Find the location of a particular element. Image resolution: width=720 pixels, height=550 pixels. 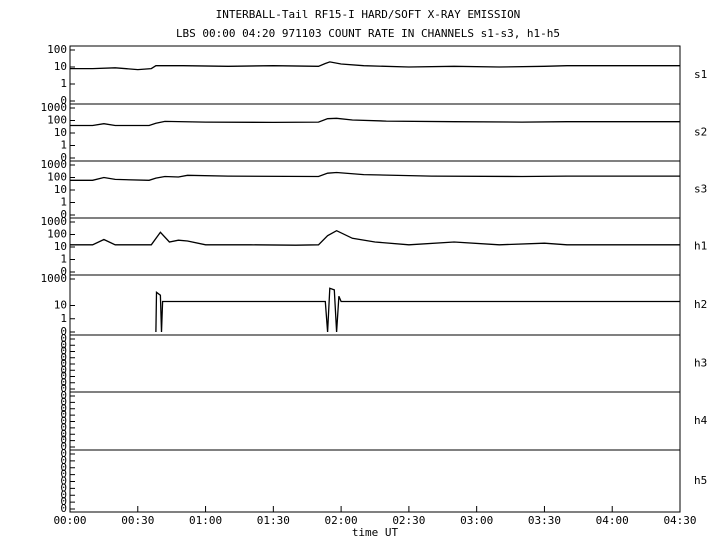

x-axis-label: time UT is located at coordinates (375, 532).